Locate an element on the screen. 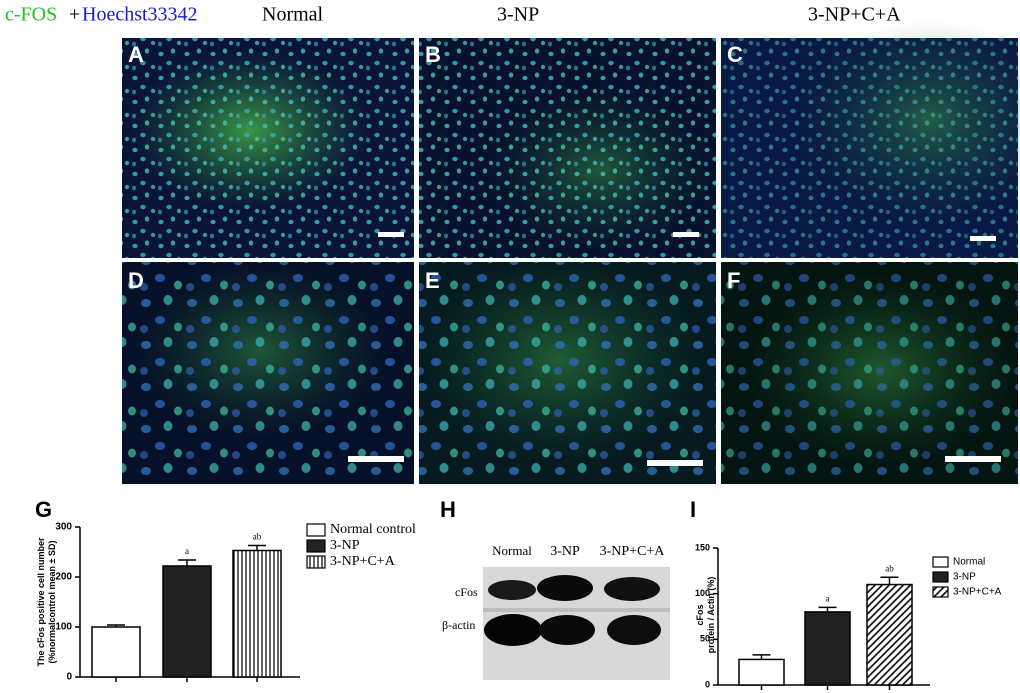 The height and width of the screenshot is (693, 1020). panel-letter: H is located at coordinates (448, 509).